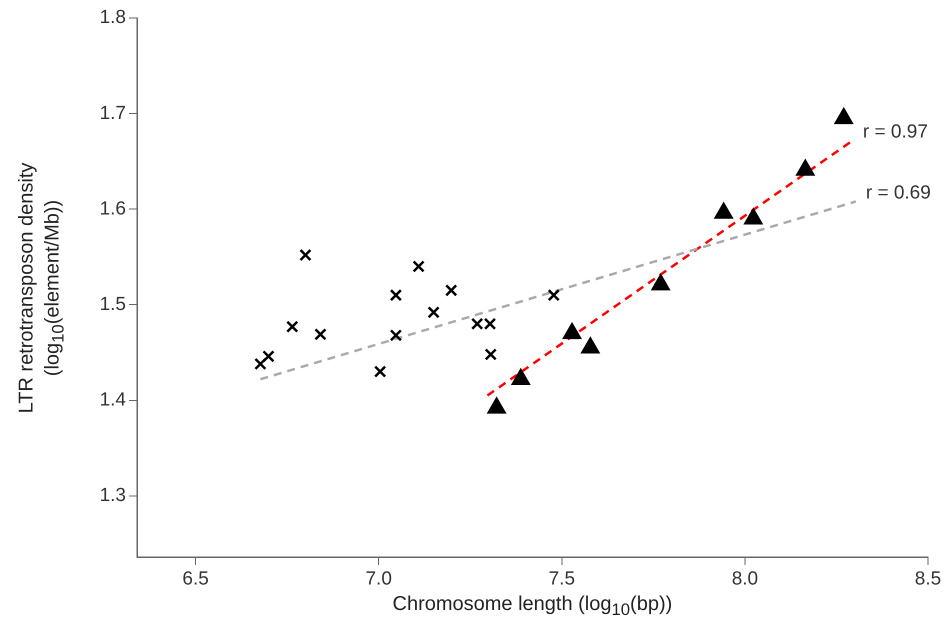 The width and height of the screenshot is (947, 632). What do you see at coordinates (113, 400) in the screenshot?
I see `y-tick-label: 1.4` at bounding box center [113, 400].